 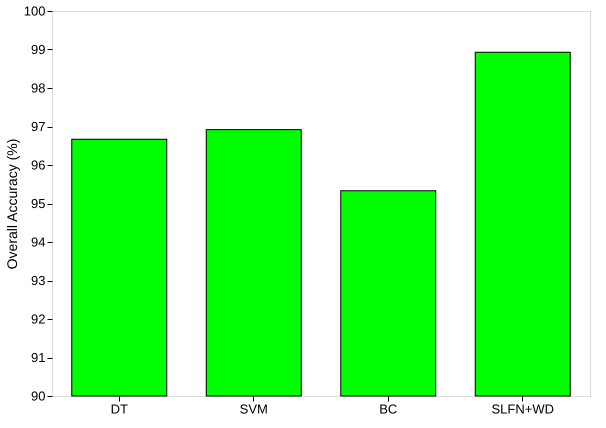 I want to click on y-tick-label: 98, so click(x=38, y=88).